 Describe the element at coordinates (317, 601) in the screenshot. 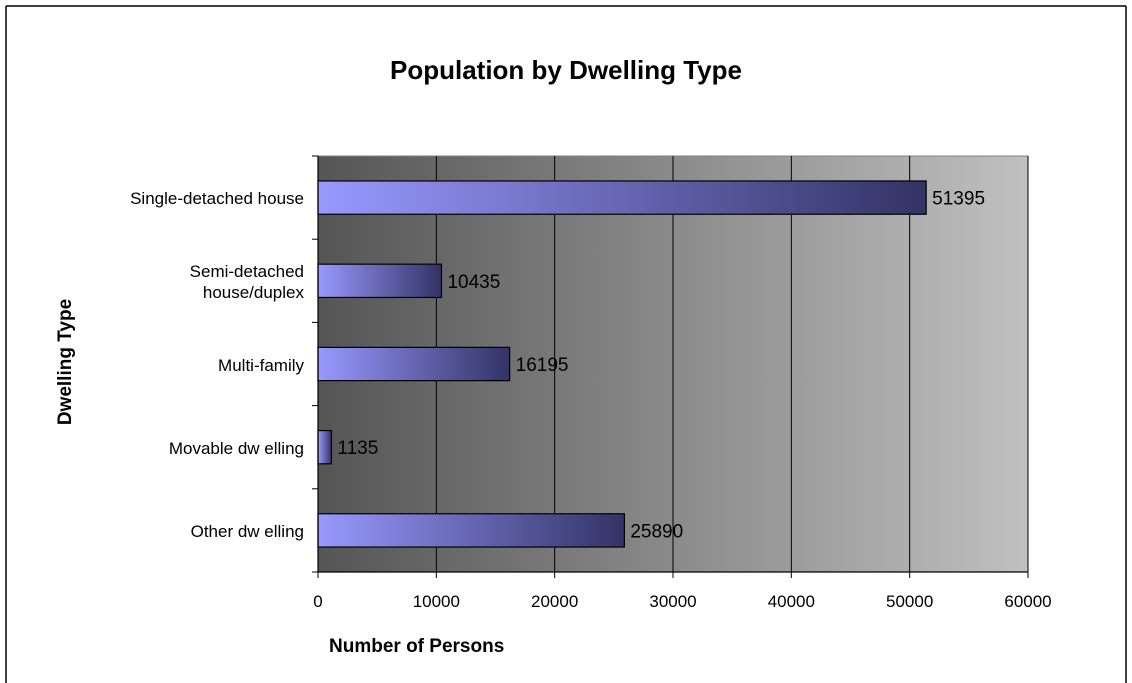

I see `x-tick-label: 0` at that location.